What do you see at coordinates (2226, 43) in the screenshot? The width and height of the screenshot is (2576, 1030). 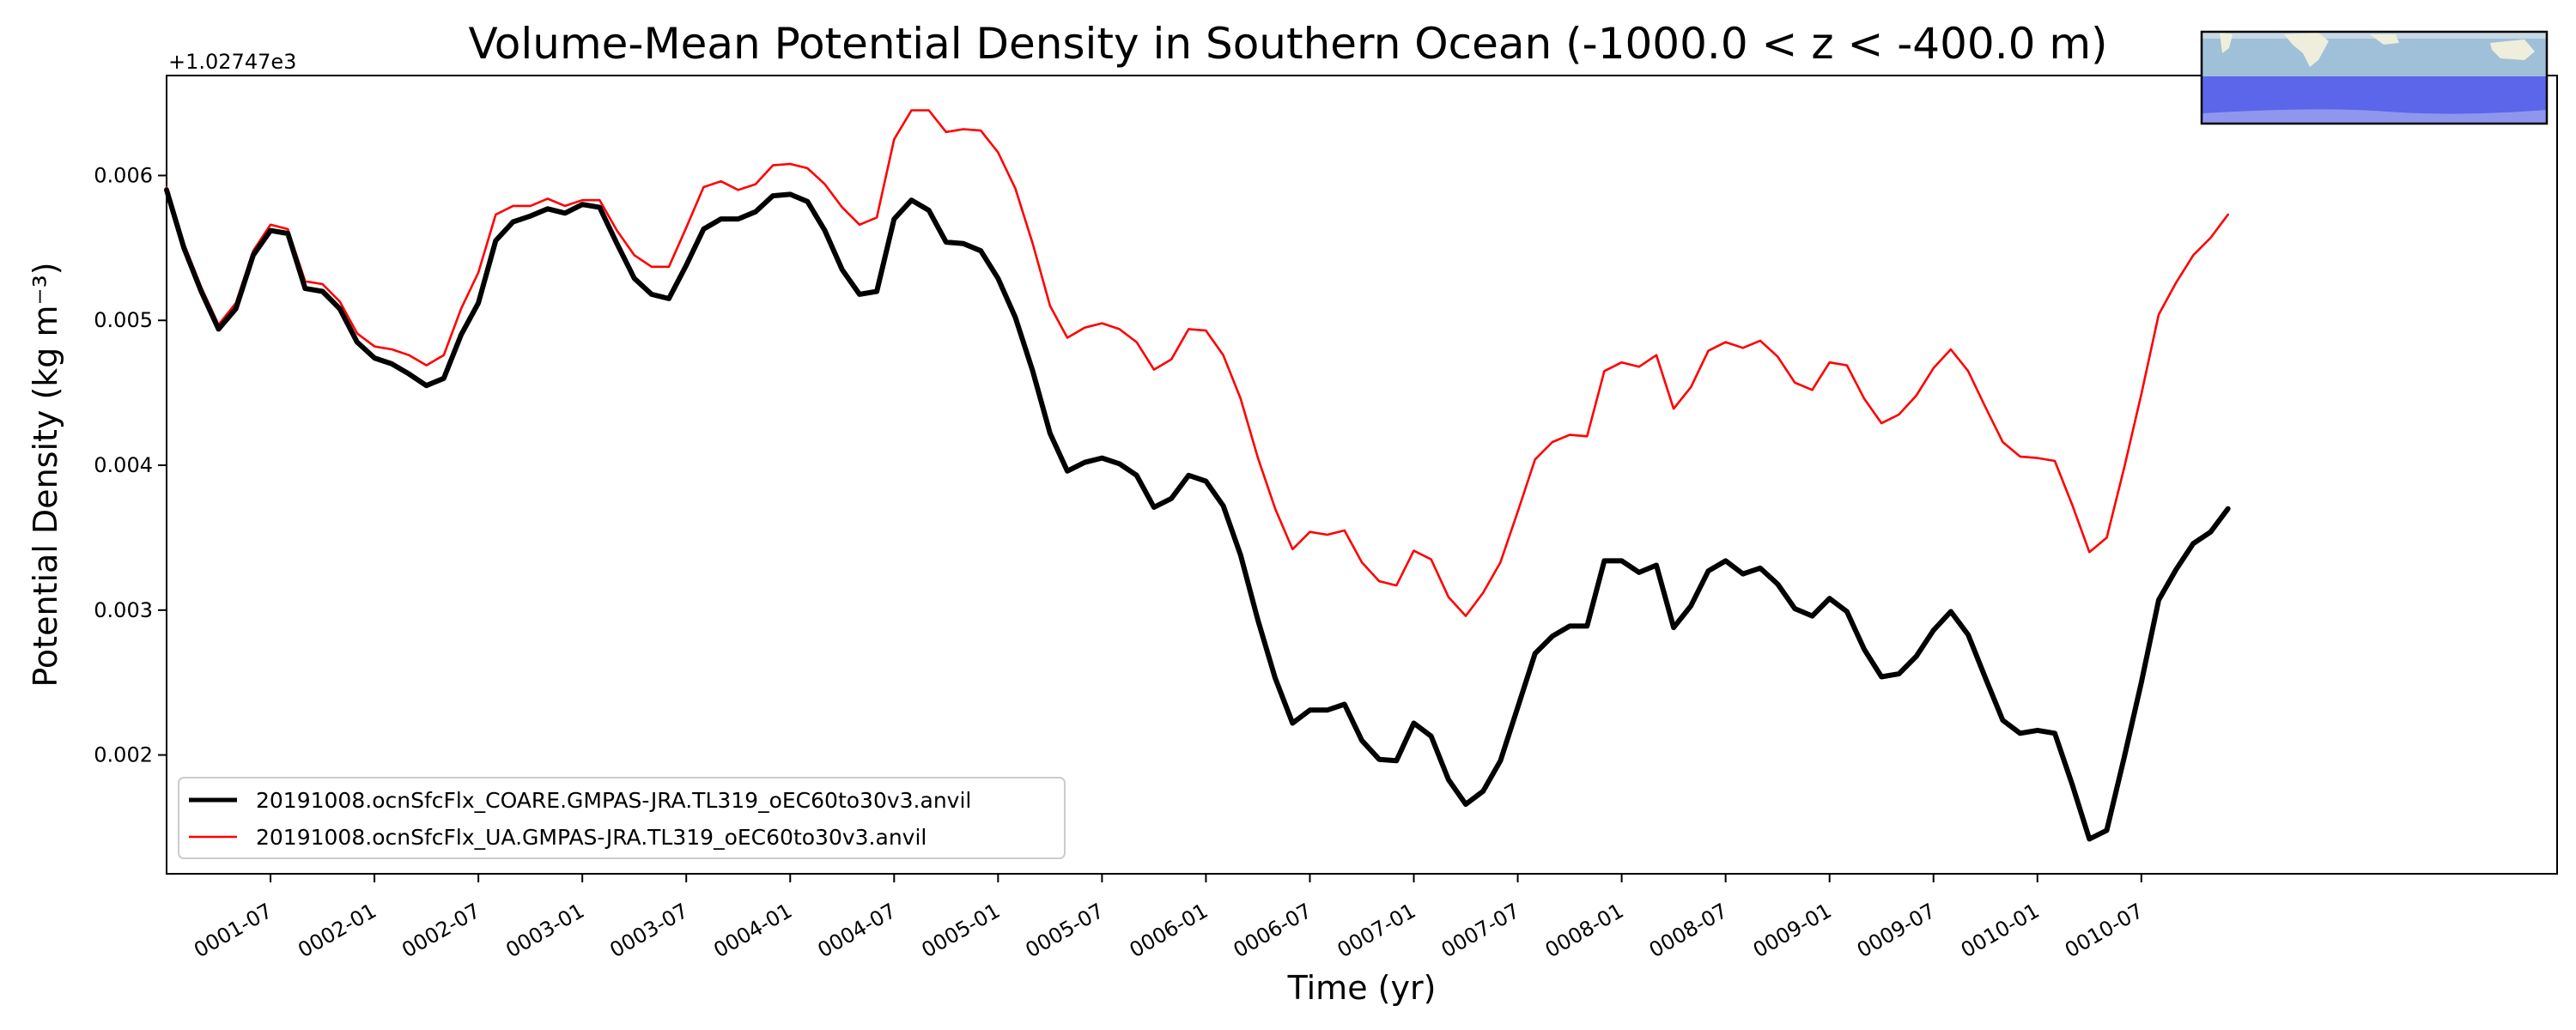 I see `map-land-south-america` at bounding box center [2226, 43].